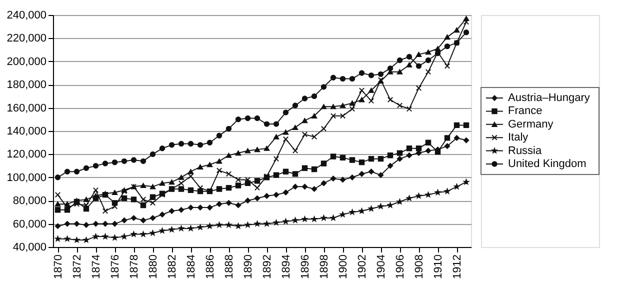  What do you see at coordinates (457, 266) in the screenshot?
I see `x-tick-label: 1912` at bounding box center [457, 266].